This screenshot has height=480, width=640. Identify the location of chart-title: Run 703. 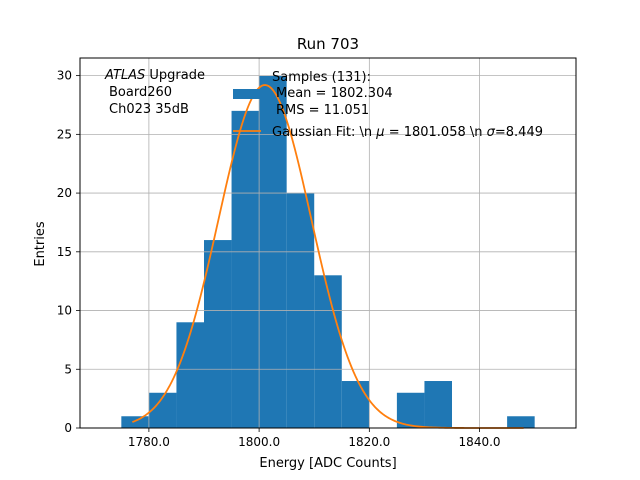
(328, 44).